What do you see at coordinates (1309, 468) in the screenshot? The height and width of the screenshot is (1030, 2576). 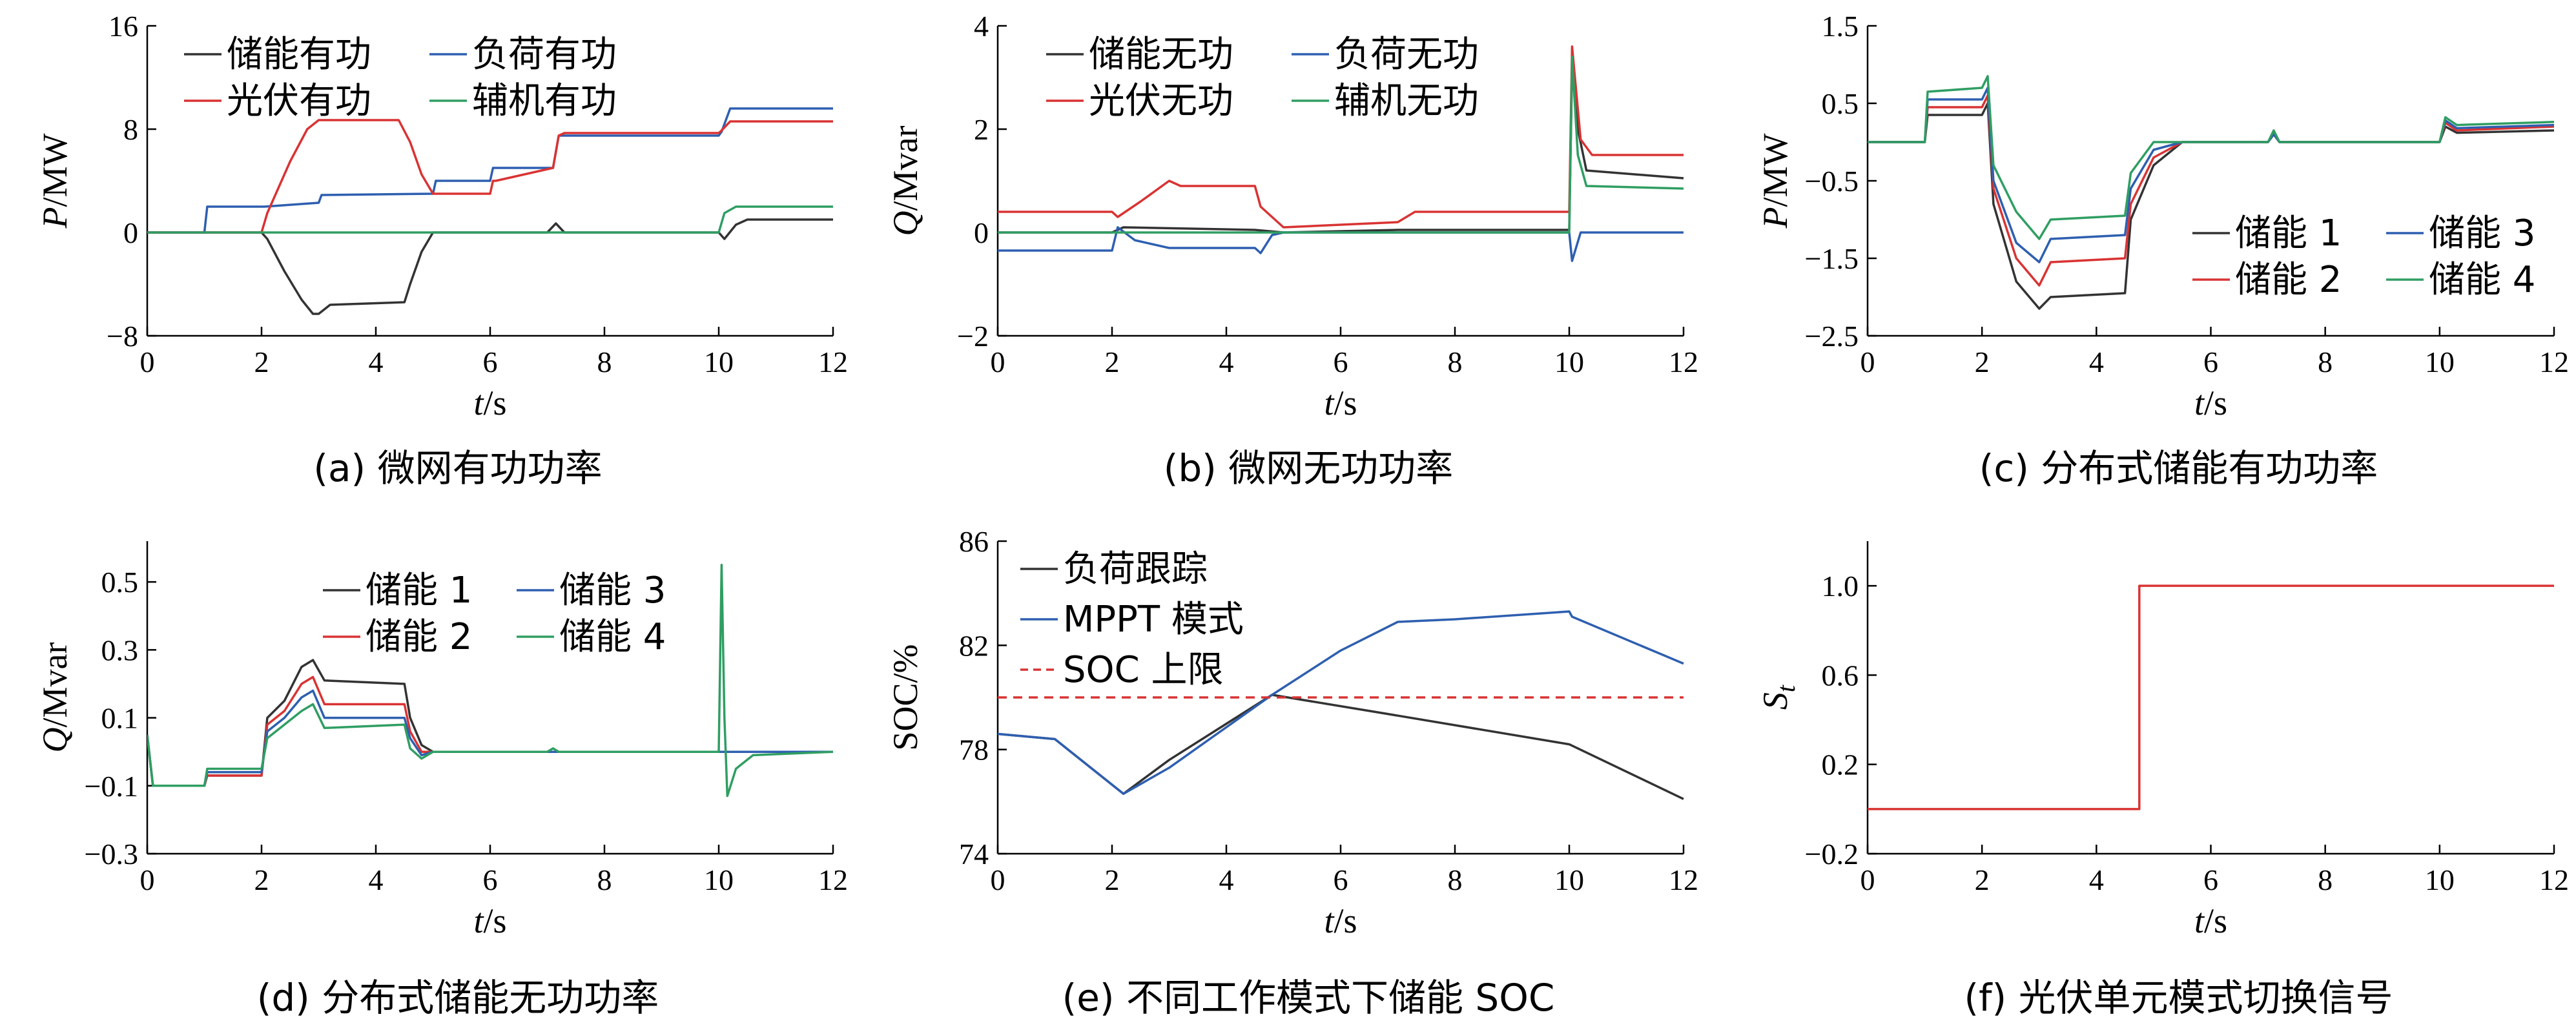 I see `panel-caption: (b) 微网无功功率` at bounding box center [1309, 468].